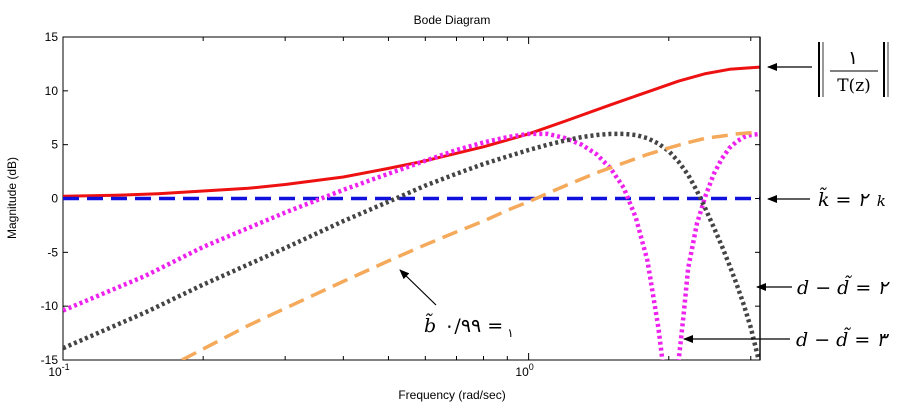  Describe the element at coordinates (842, 339) in the screenshot. I see `annotation-d-diff-3-text: d − d̃ = ٣` at that location.